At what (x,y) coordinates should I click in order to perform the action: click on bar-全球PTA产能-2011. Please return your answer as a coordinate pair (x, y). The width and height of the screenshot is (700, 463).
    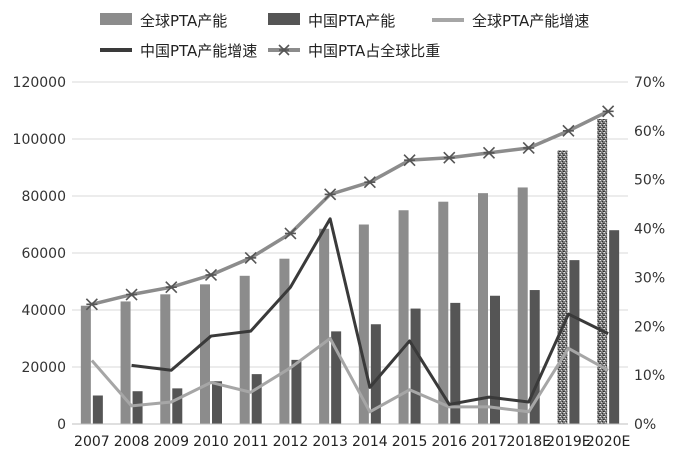
    Looking at the image, I should click on (244, 349).